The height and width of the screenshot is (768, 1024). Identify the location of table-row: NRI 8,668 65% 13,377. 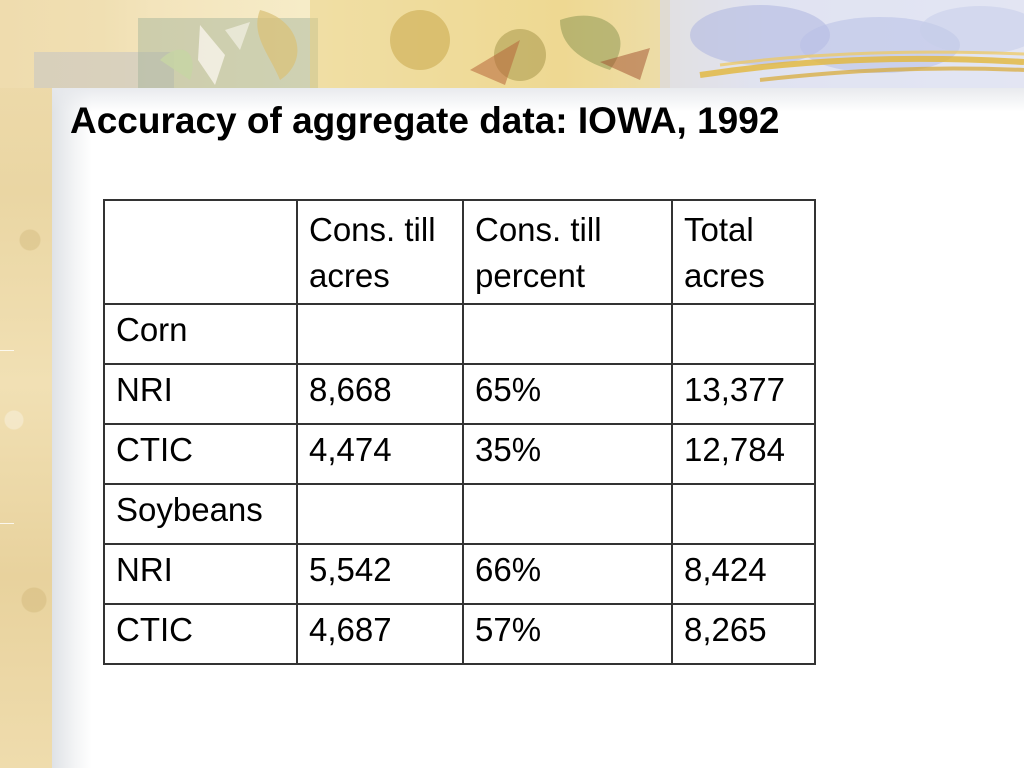
(459, 394).